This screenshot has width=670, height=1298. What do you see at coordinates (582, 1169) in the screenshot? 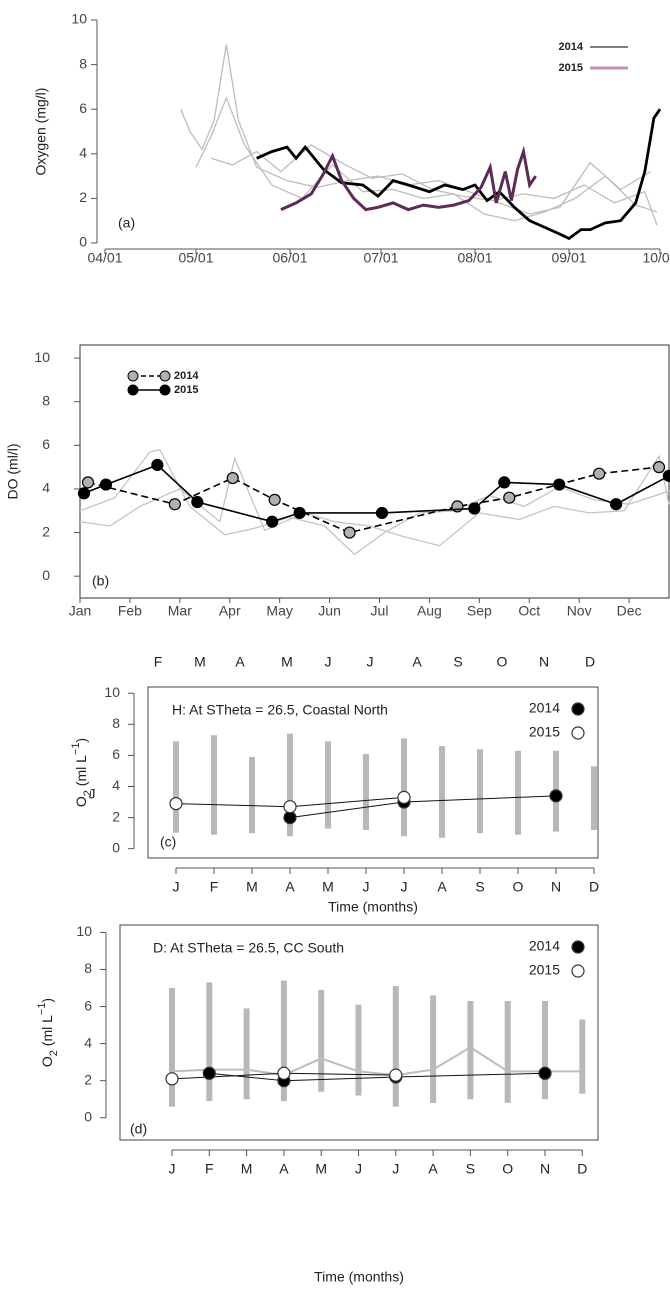
I see `x-tick-label: D` at bounding box center [582, 1169].